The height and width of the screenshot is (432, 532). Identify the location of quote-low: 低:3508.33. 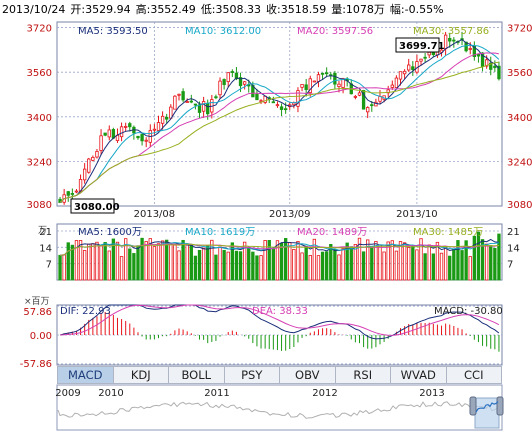
(231, 9).